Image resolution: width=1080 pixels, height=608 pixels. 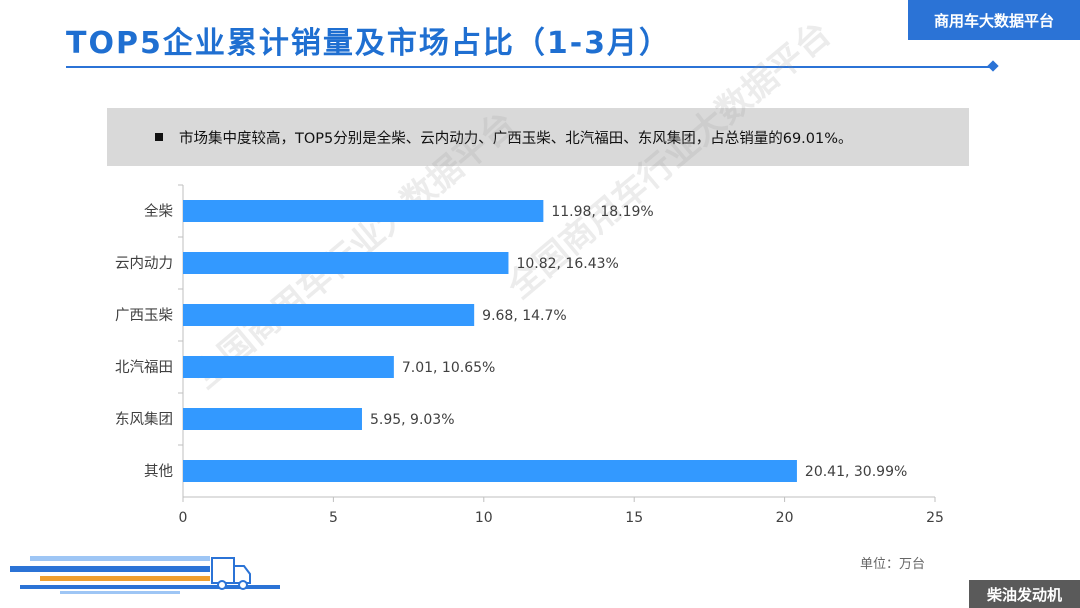 I want to click on category-label: 全柴, so click(x=158, y=211).